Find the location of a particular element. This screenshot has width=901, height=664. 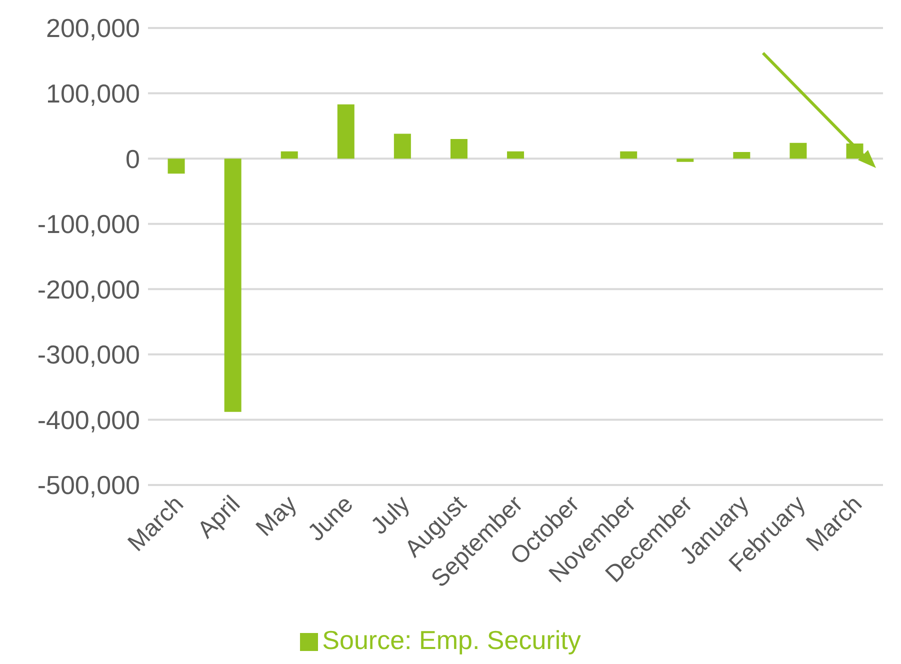

y-tick-label: -100,000 is located at coordinates (88, 224).